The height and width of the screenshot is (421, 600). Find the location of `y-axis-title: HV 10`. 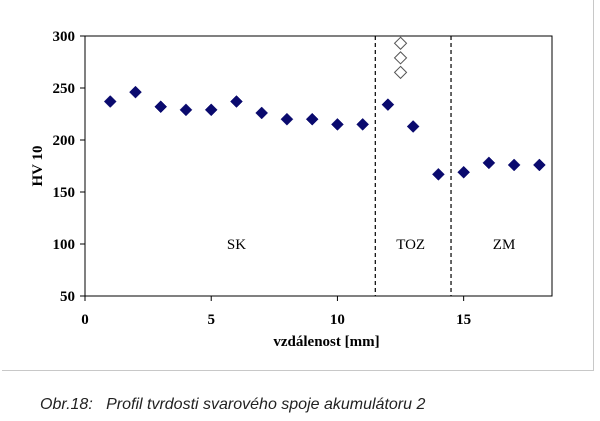

y-axis-title: HV 10 is located at coordinates (38, 166).